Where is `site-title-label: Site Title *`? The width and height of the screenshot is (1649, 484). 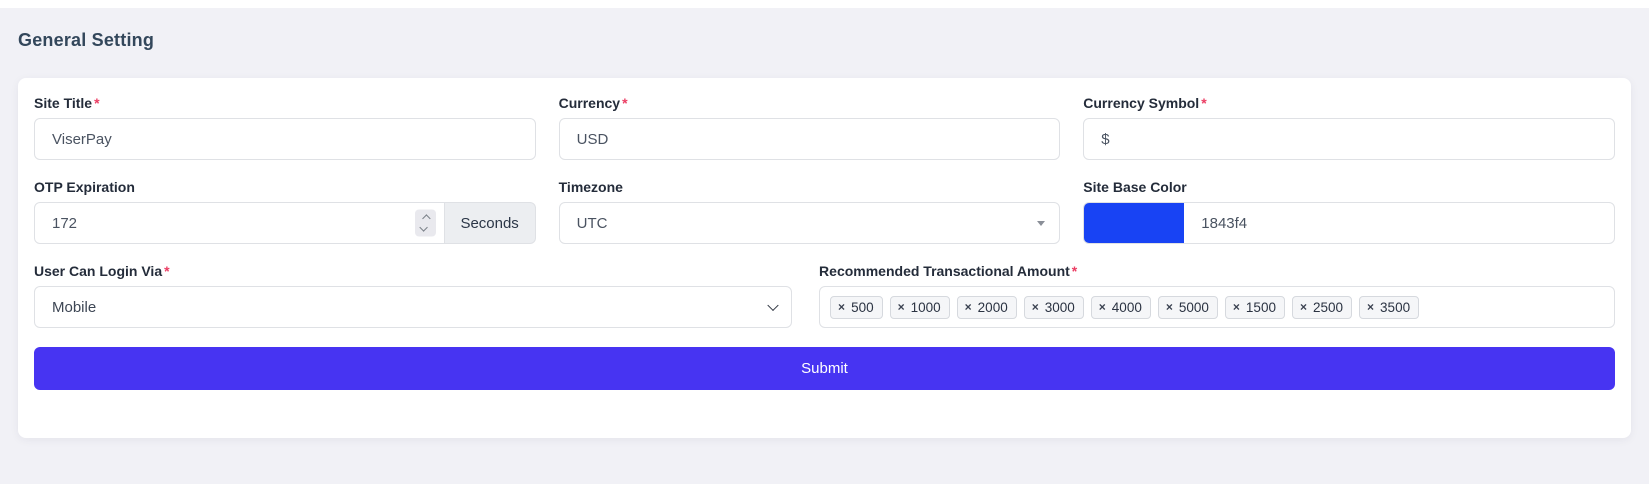 site-title-label: Site Title * is located at coordinates (285, 103).